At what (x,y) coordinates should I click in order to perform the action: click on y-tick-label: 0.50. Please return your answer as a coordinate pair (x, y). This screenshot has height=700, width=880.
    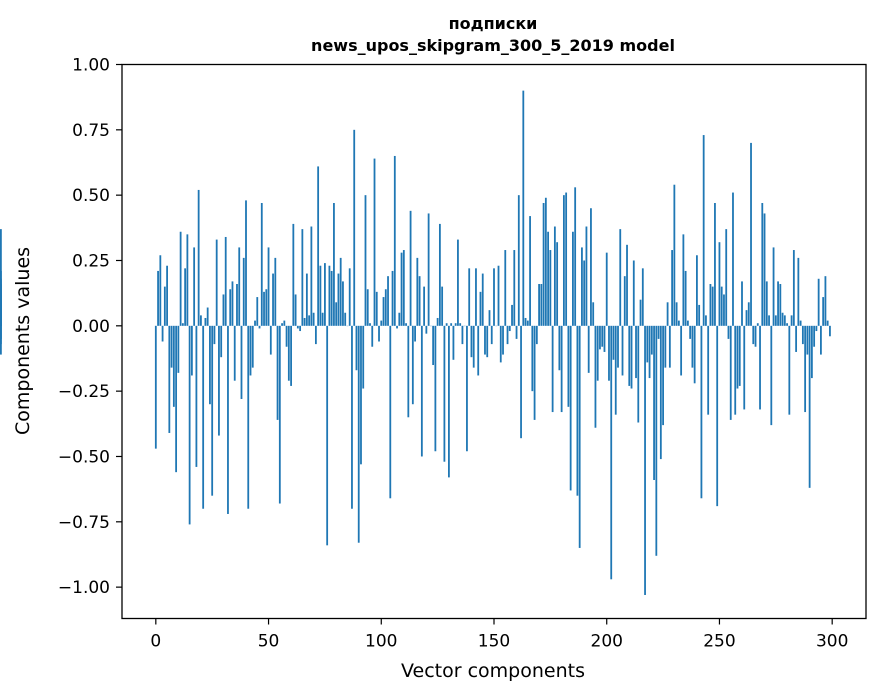
    Looking at the image, I should click on (91, 196).